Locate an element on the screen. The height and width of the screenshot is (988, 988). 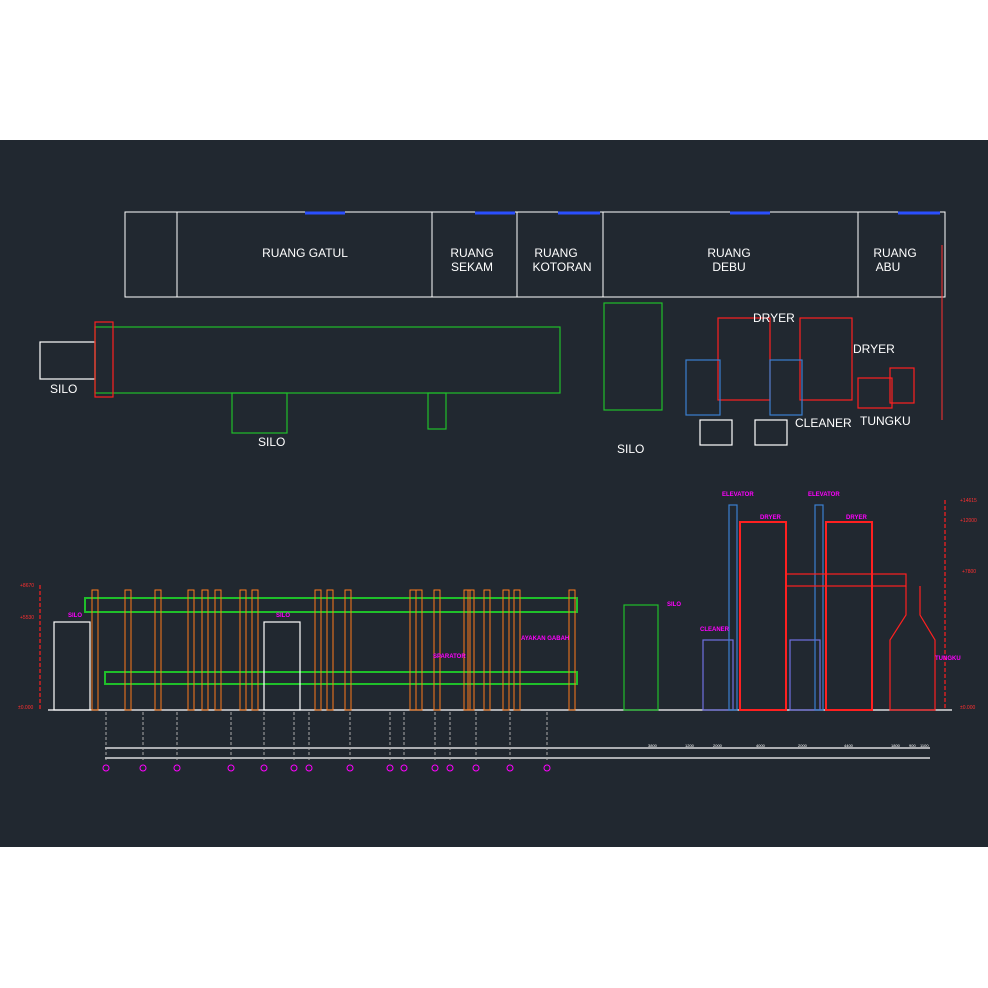
room-label: ABU is located at coordinates (888, 267).